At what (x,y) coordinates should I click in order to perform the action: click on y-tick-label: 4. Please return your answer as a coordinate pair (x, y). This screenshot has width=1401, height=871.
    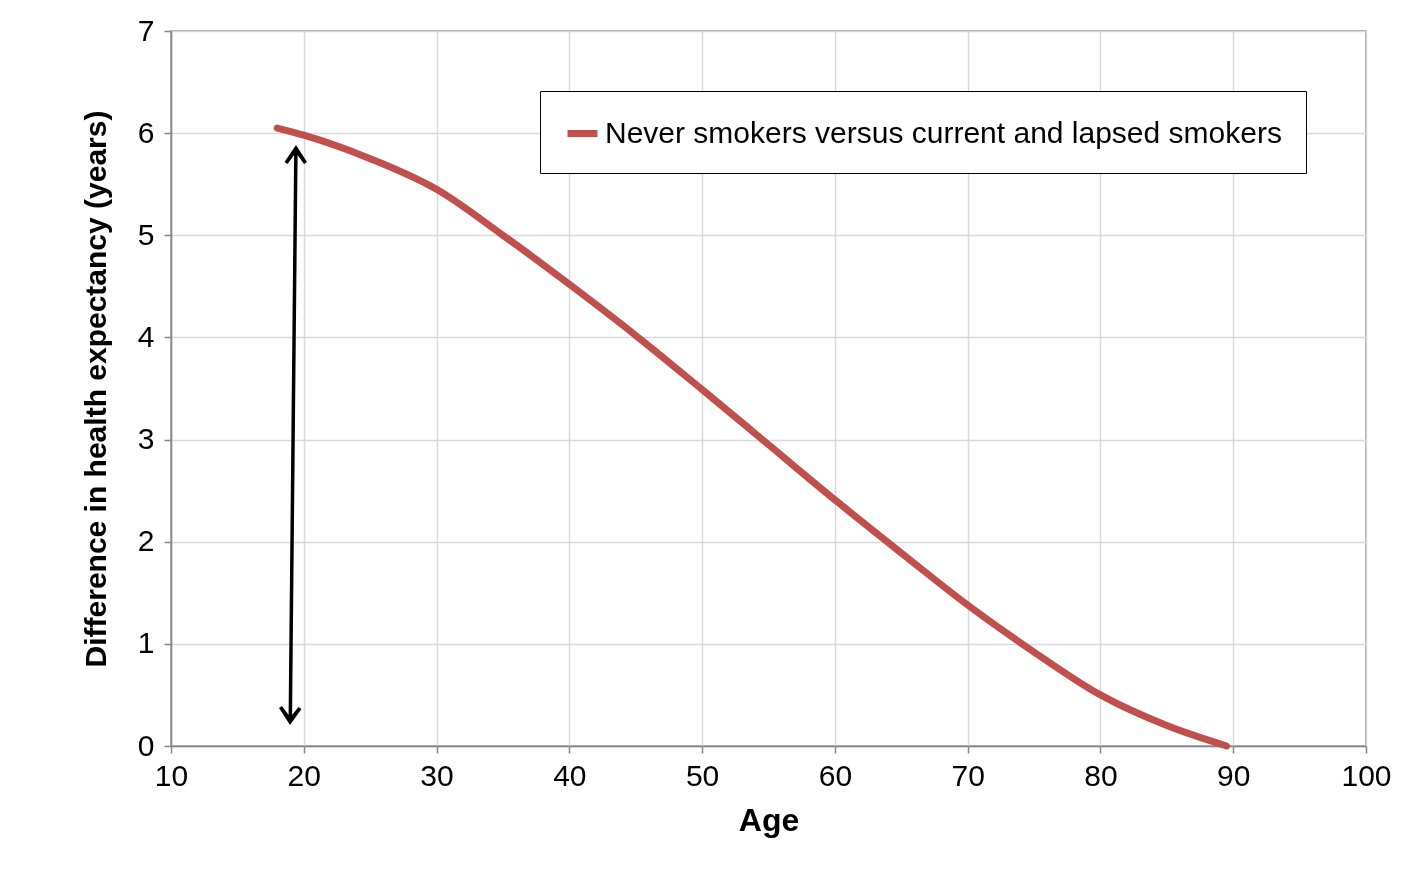
    Looking at the image, I should click on (146, 336).